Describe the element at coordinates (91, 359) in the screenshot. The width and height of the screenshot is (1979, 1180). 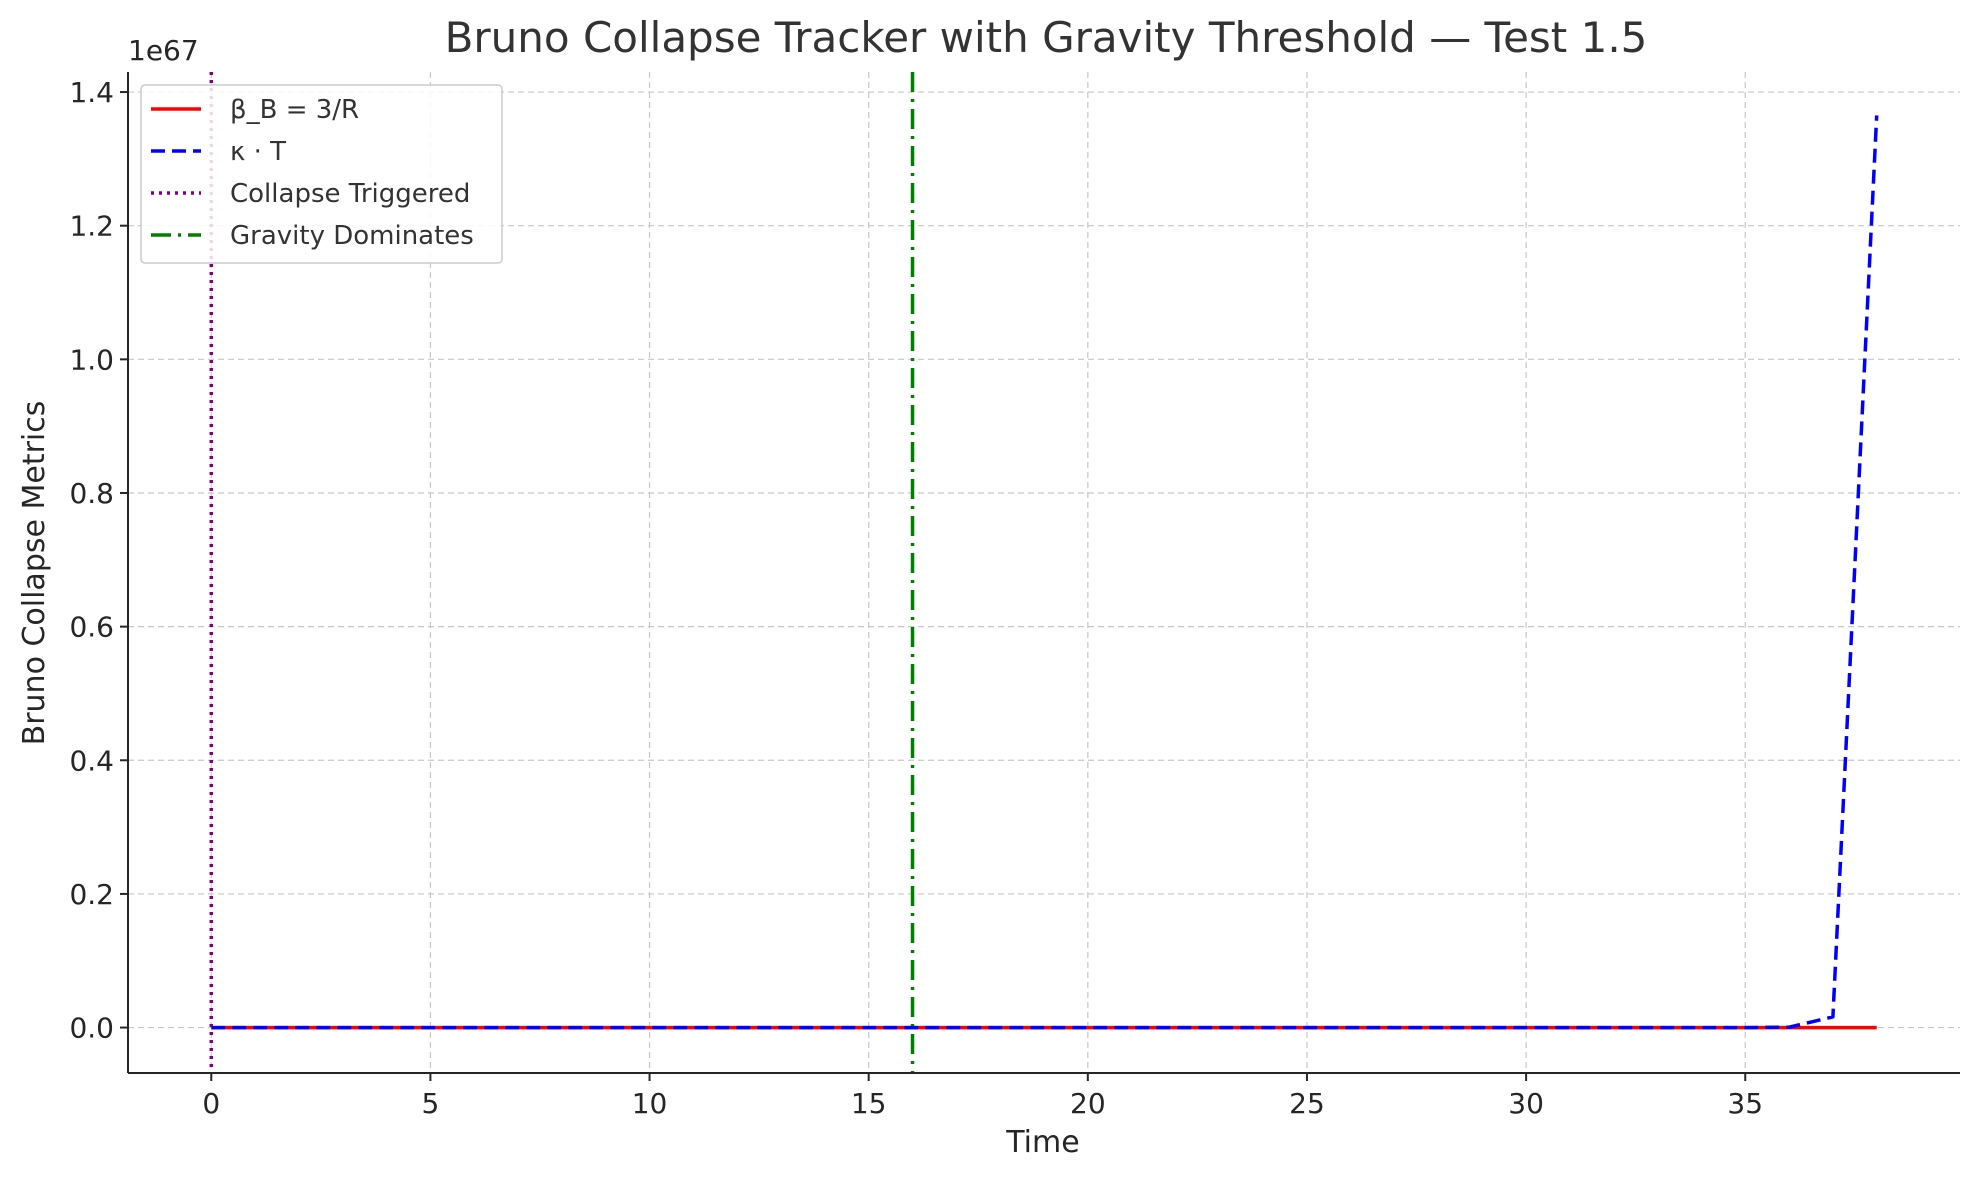
I see `y-tick-label: 1.0` at that location.